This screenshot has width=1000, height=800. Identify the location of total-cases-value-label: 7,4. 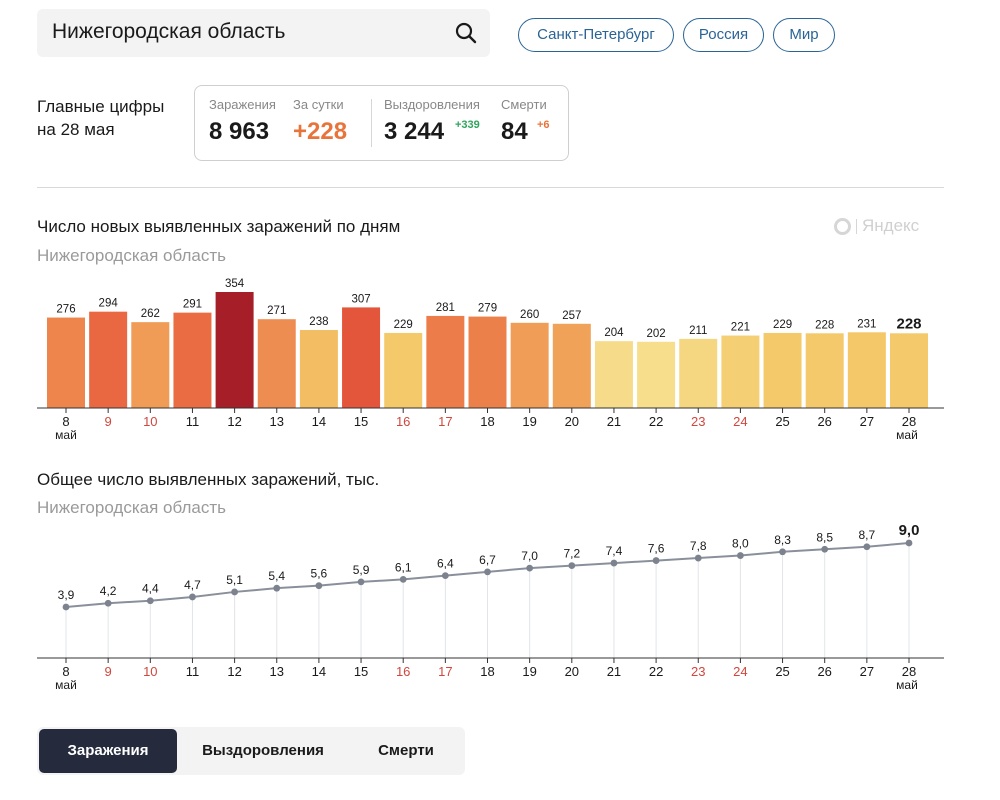
(614, 551).